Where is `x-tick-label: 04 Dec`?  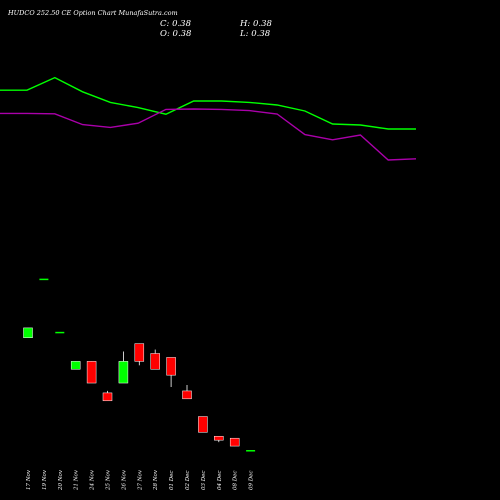
x-tick-label: 04 Dec is located at coordinates (220, 481).